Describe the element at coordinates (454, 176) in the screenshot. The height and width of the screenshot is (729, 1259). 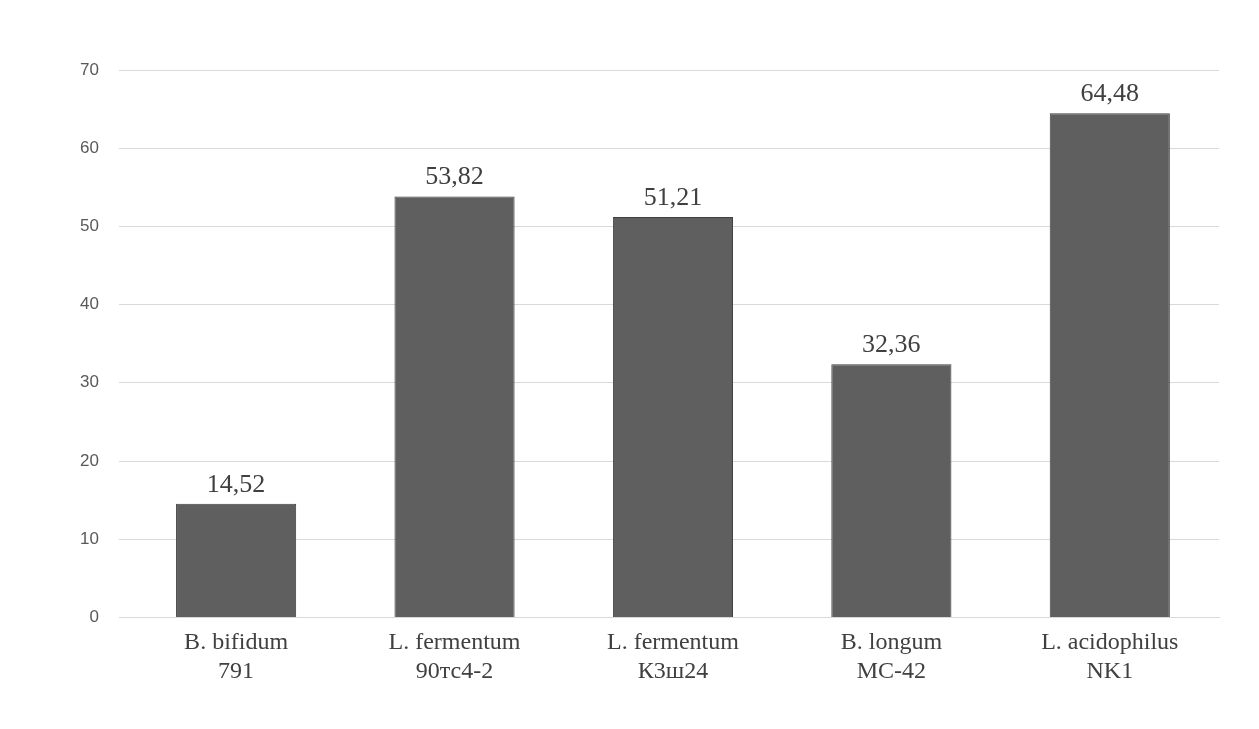
I see `data-label: 53,82` at that location.